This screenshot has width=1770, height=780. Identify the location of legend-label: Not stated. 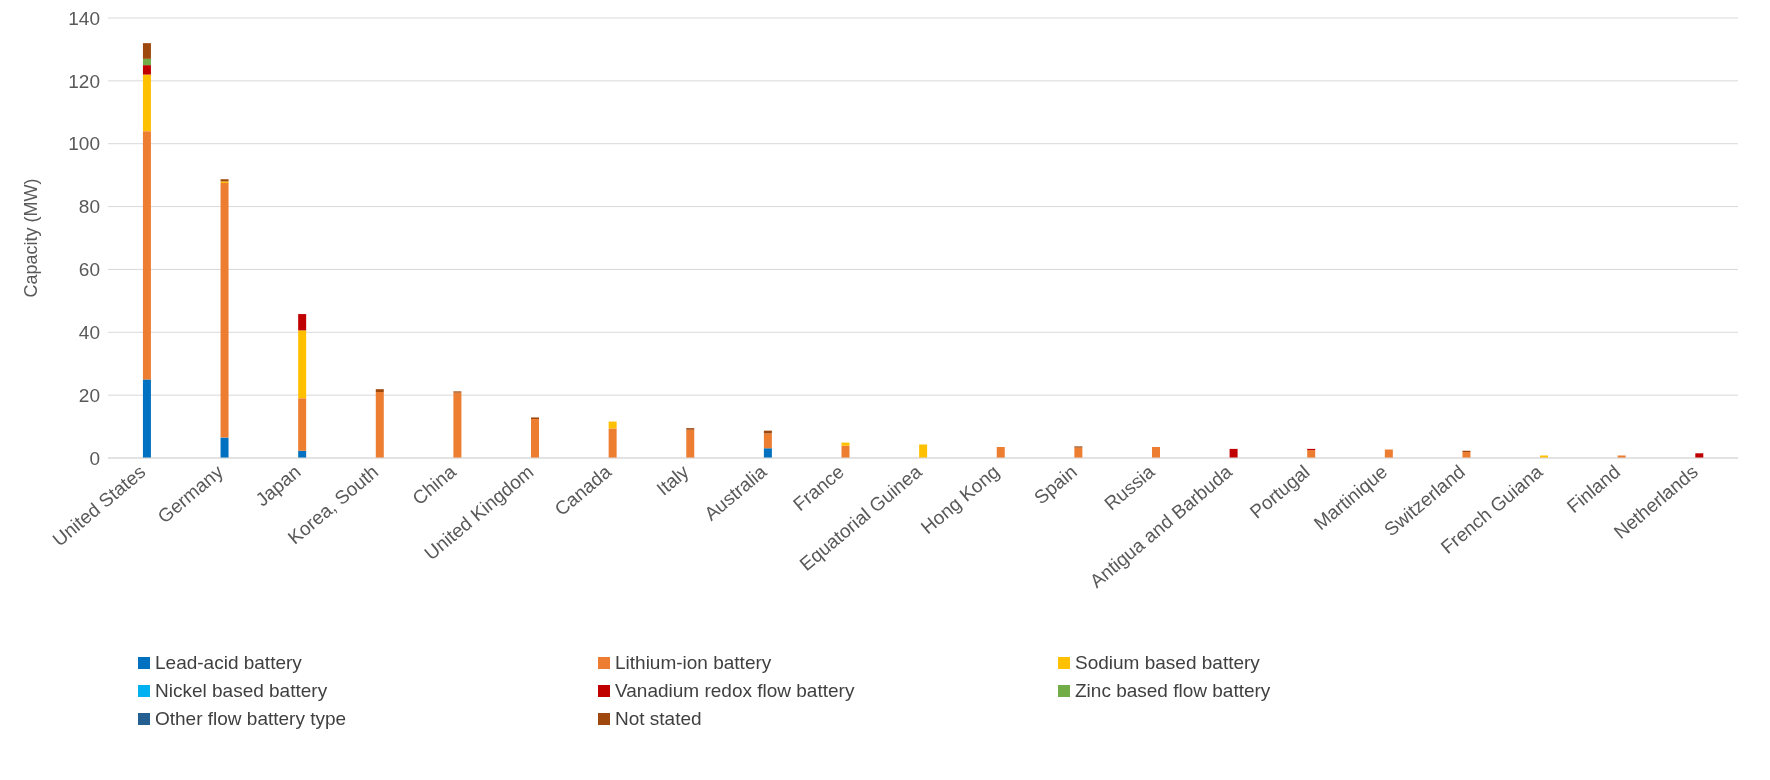
(658, 719).